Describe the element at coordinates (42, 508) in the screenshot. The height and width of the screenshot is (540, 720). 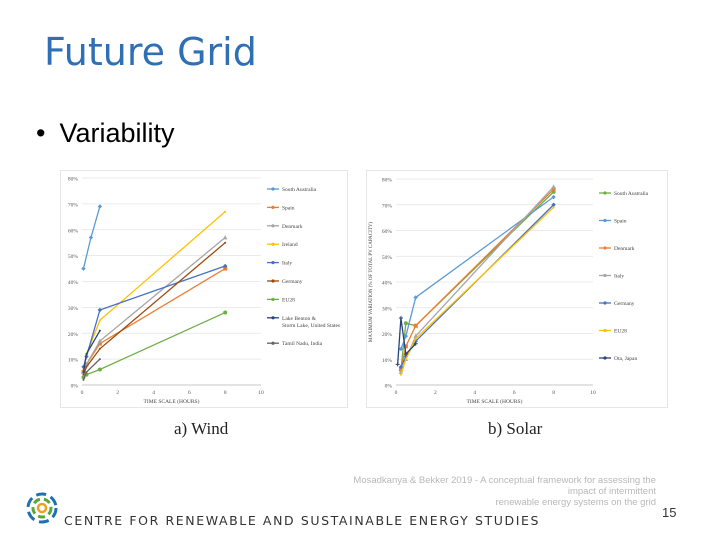
I see `crses-logo-icon` at that location.